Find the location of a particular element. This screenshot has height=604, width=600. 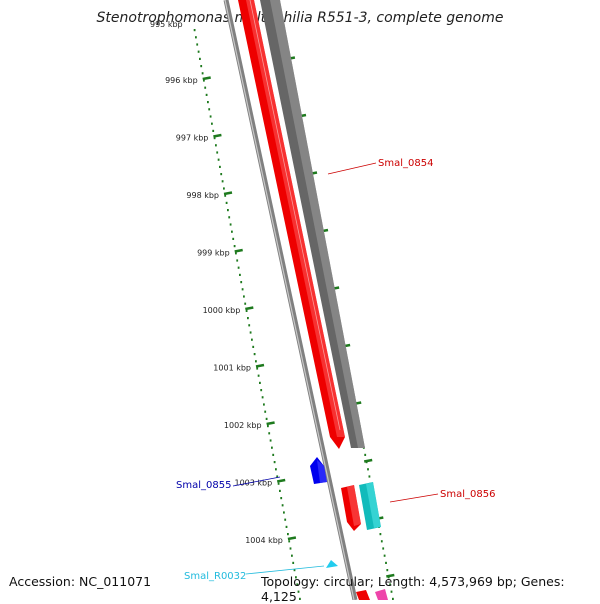

ruler-tick-label: 999 kbp is located at coordinates (213, 253).